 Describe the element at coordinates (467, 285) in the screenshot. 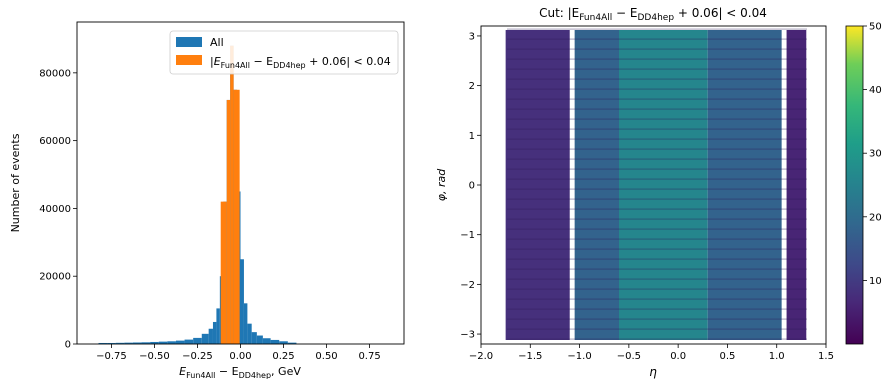

I see `heatmap-y-tick-label: −2` at that location.